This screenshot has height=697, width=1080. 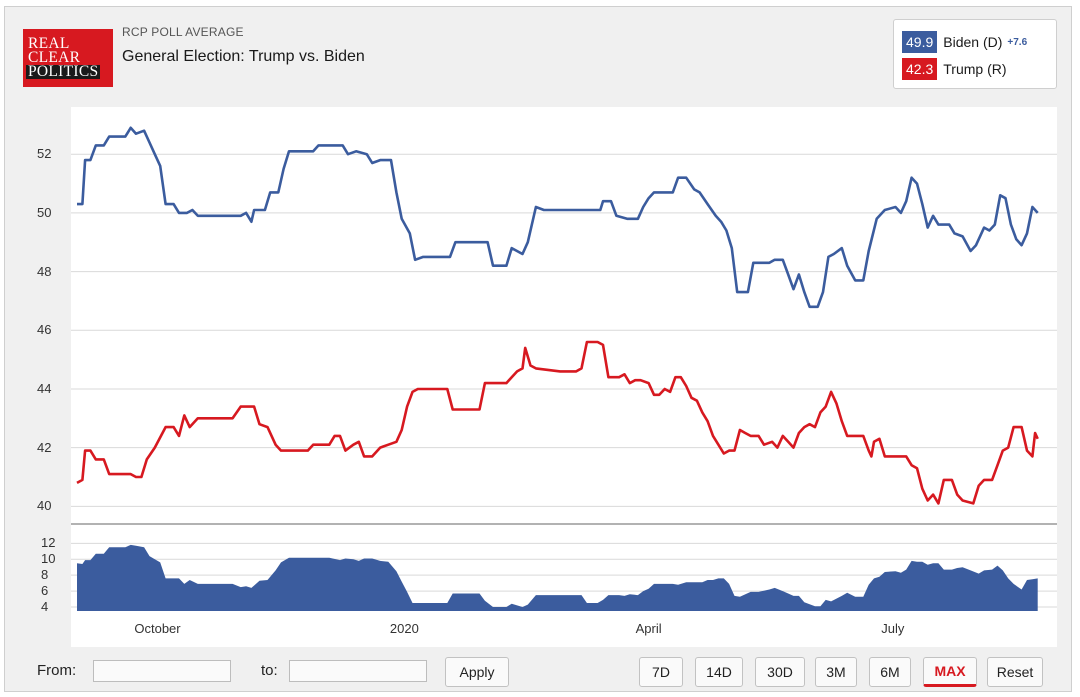 I want to click on x-tick-label: October, so click(x=157, y=628).